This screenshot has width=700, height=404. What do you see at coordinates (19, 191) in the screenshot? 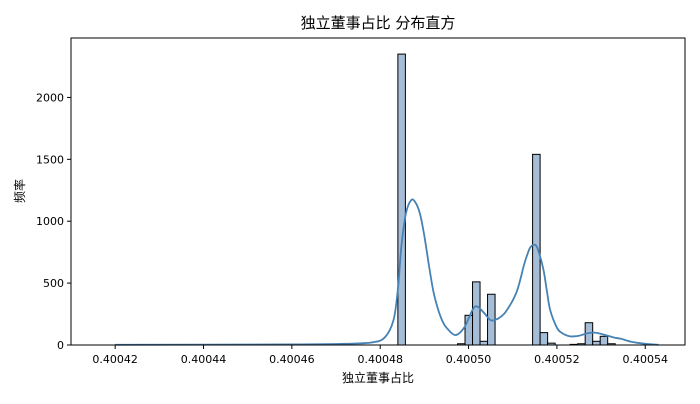
I see `y-axis-label: 频率` at bounding box center [19, 191].